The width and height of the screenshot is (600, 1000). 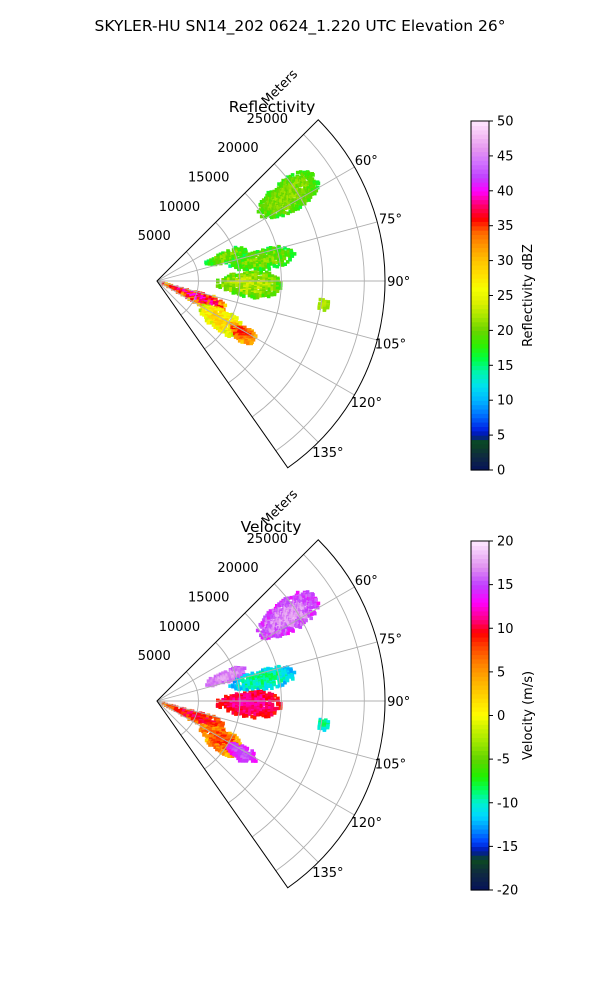 I want to click on range-tick-label: 10000, so click(x=179, y=627).